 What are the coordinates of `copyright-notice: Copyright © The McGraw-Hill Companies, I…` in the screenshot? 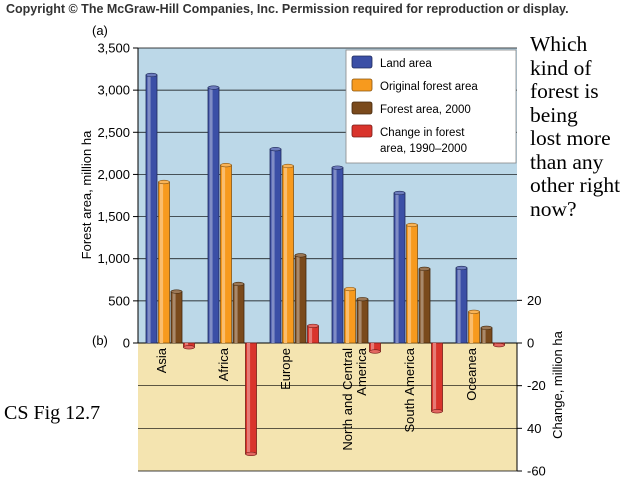 It's located at (287, 9).